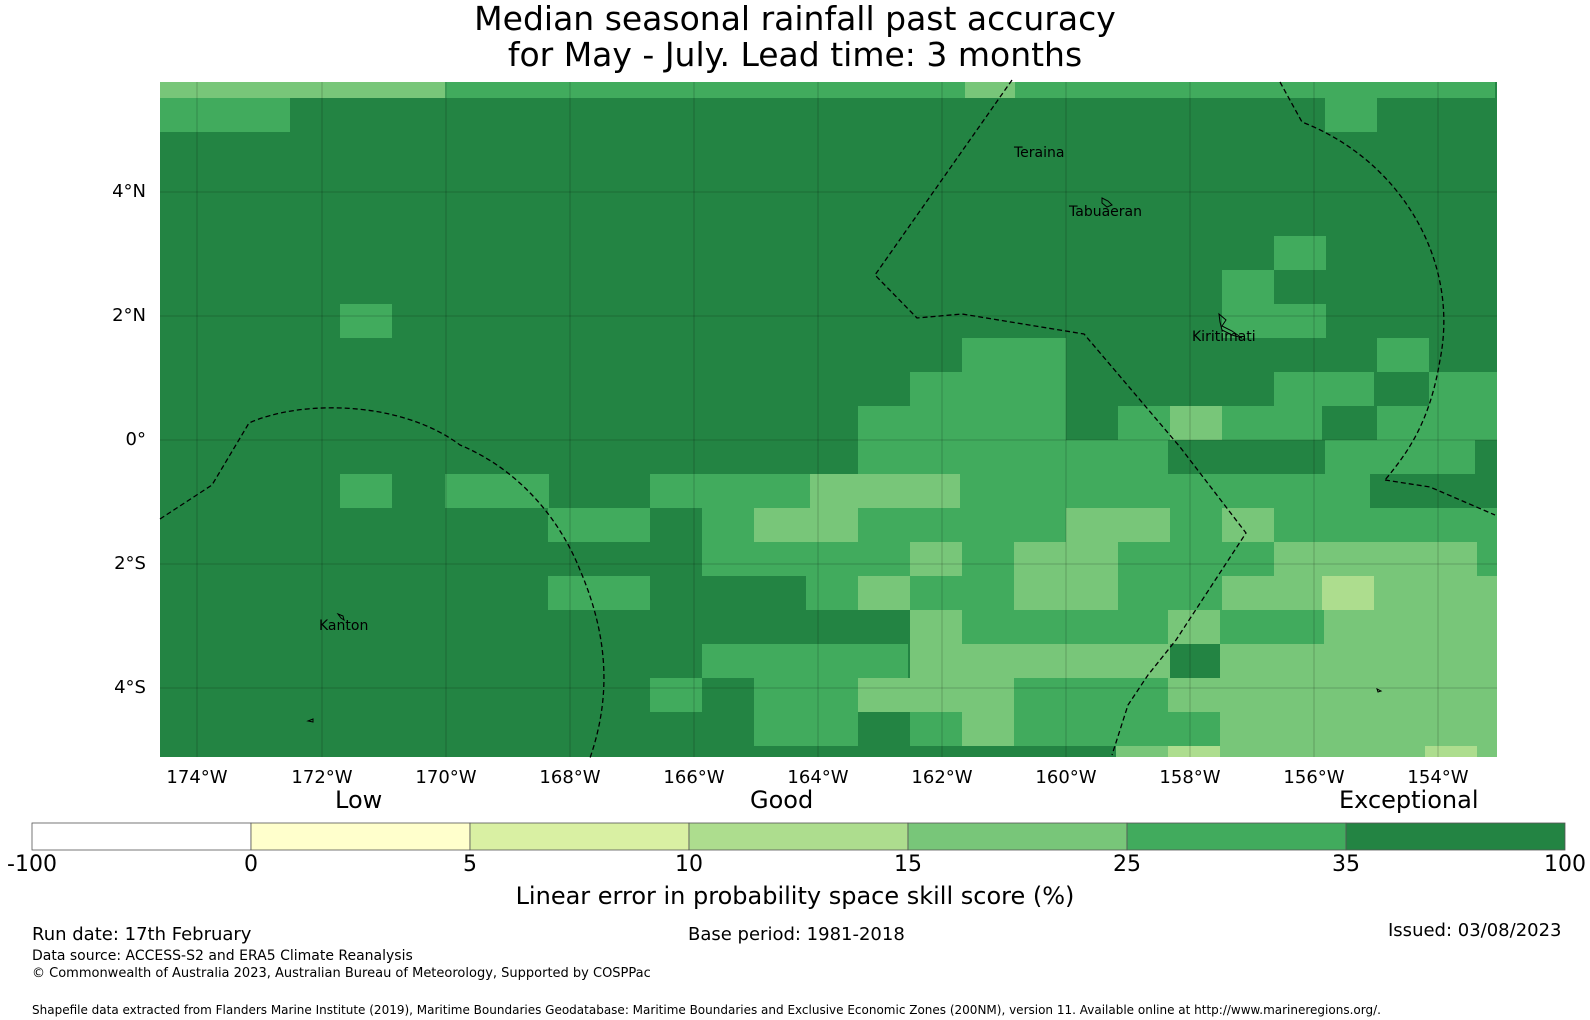 The image size is (1590, 1020). Describe the element at coordinates (1565, 864) in the screenshot. I see `colorbar-tick-label: 100` at that location.